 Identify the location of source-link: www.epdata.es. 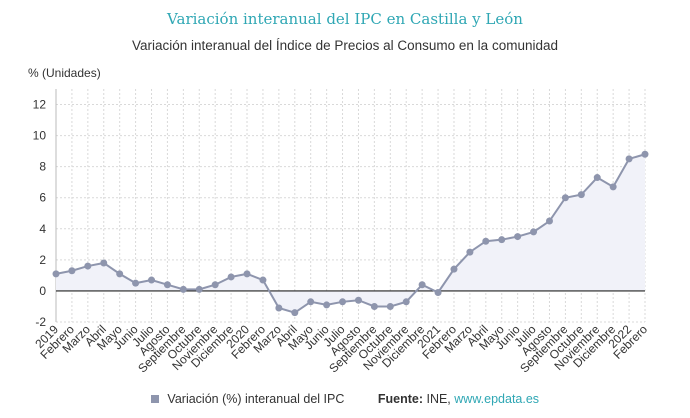
(497, 399).